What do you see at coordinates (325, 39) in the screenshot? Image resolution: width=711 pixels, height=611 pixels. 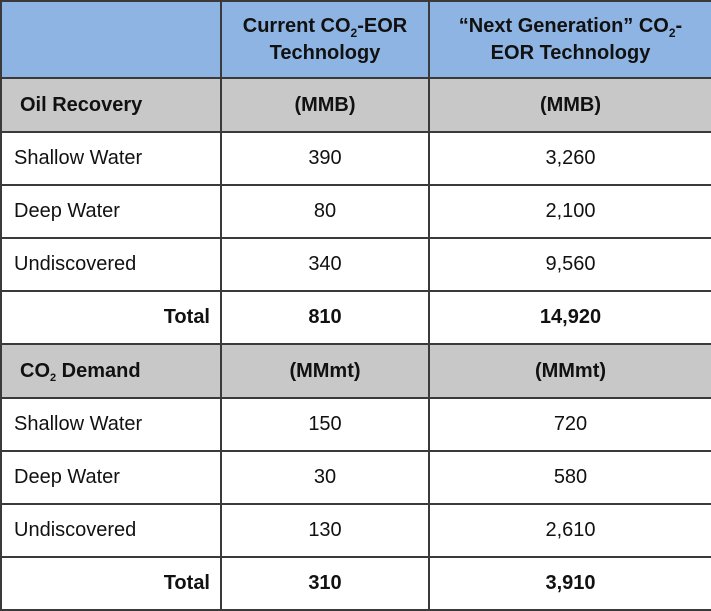 I see `header-current-technology: Current CO2-EOR Technology` at bounding box center [325, 39].